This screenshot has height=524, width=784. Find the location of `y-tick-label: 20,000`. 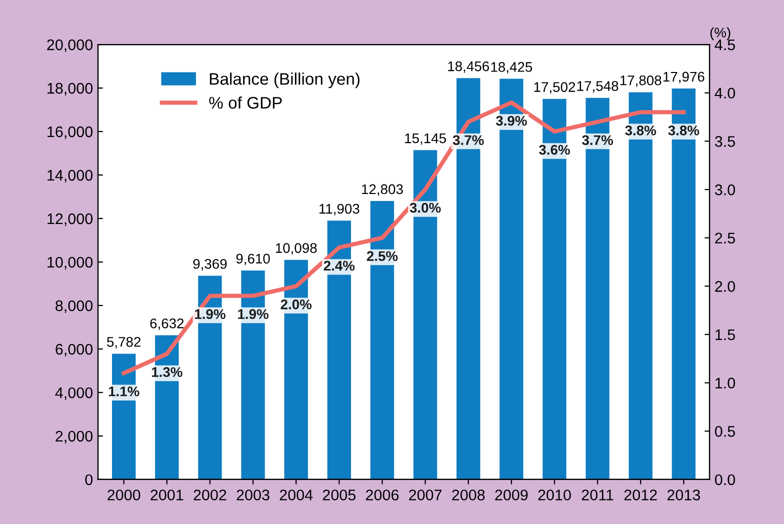

y-tick-label: 20,000 is located at coordinates (70, 45).